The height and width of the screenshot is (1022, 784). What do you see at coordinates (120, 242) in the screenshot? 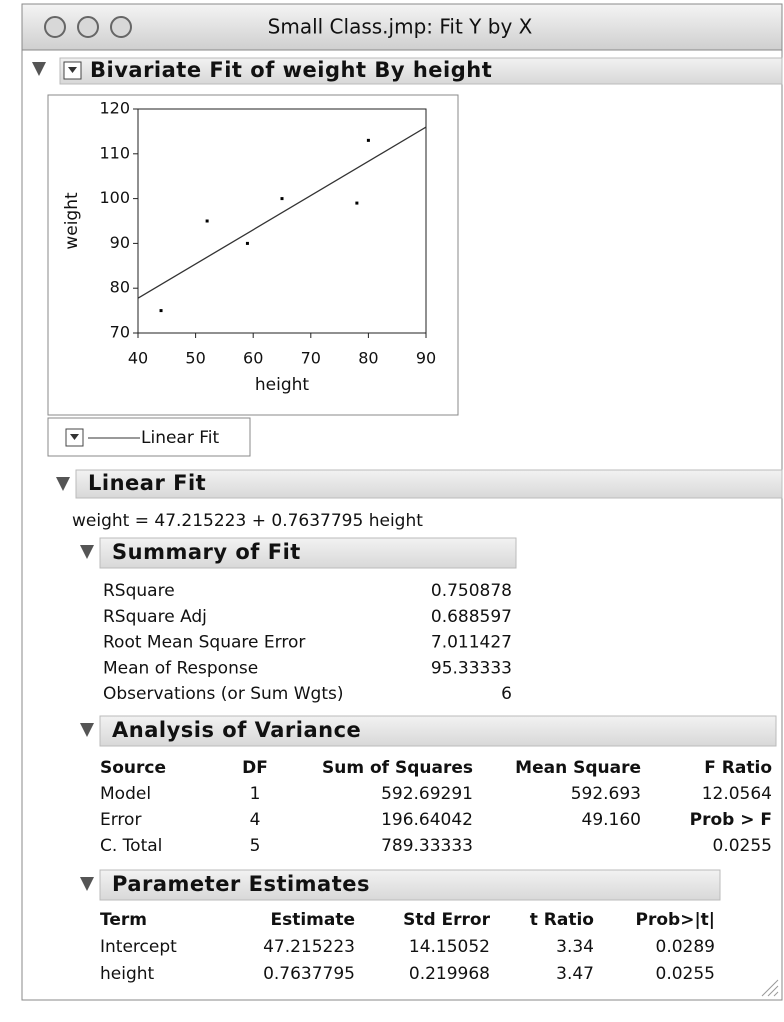
I see `y-tick-label: 90` at bounding box center [120, 242].